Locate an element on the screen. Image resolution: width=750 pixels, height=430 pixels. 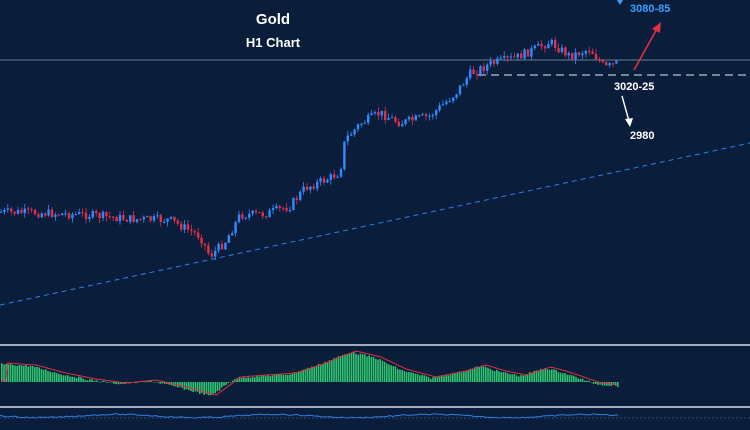
lower-oscillator-line is located at coordinates (309, 416).